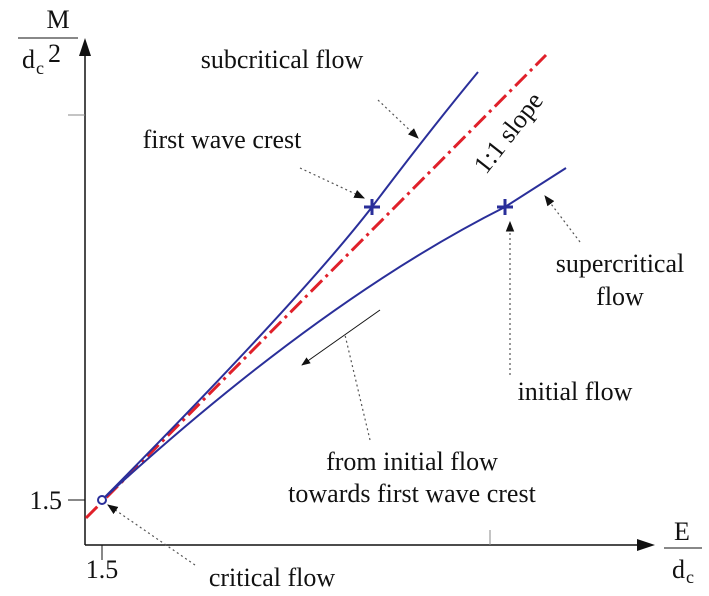  I want to click on y-label-num: M, so click(57, 19).